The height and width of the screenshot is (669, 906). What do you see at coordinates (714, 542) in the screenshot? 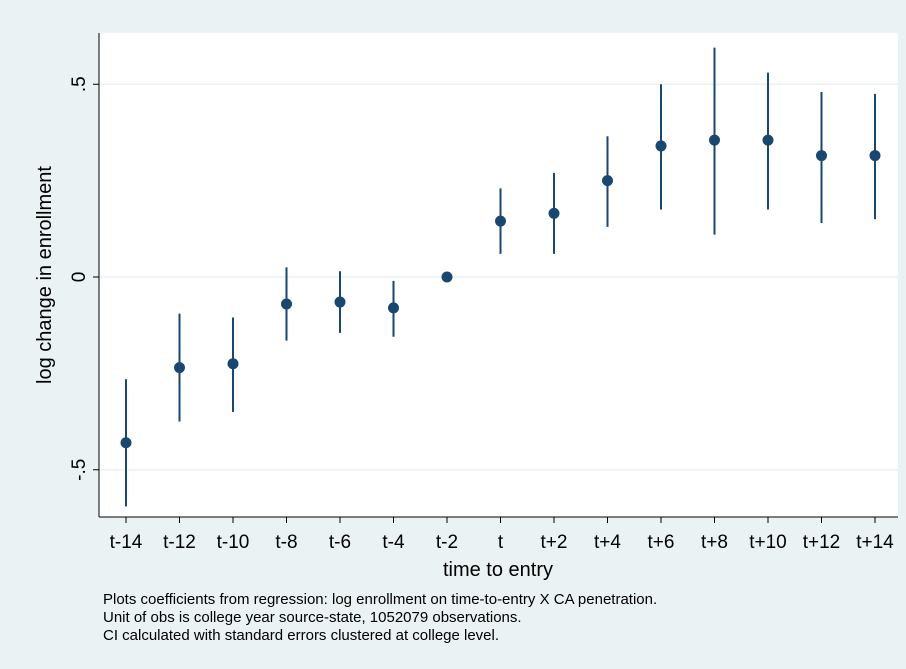
I see `x-tick-label: t+8` at bounding box center [714, 542].